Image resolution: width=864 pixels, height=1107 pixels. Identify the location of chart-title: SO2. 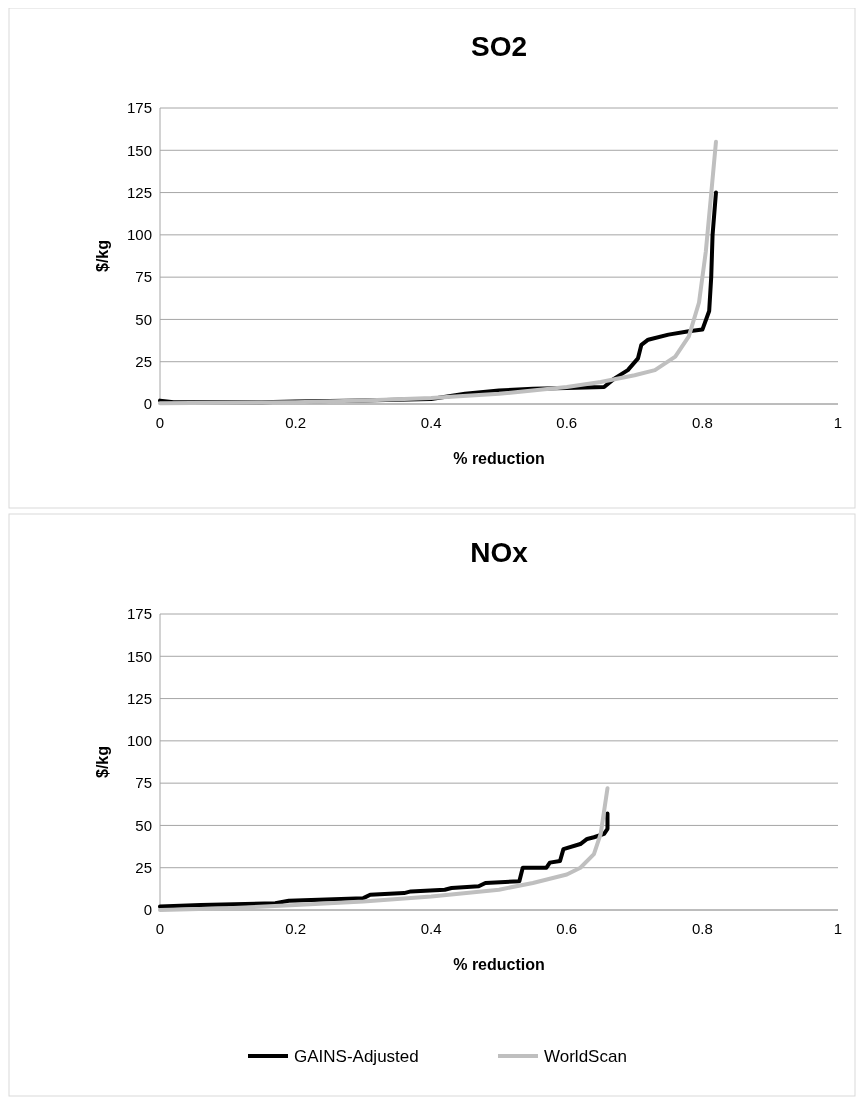
(499, 46).